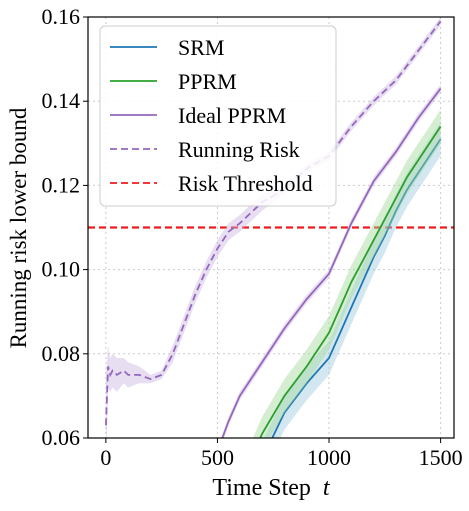 This screenshot has width=469, height=511. What do you see at coordinates (217, 457) in the screenshot?
I see `x-tick-label: 500` at bounding box center [217, 457].